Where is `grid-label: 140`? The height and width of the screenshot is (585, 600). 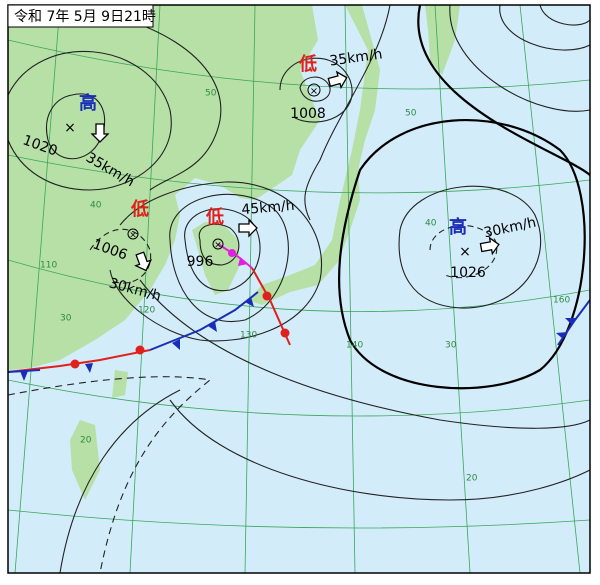
grid-label: 140 is located at coordinates (354, 346).